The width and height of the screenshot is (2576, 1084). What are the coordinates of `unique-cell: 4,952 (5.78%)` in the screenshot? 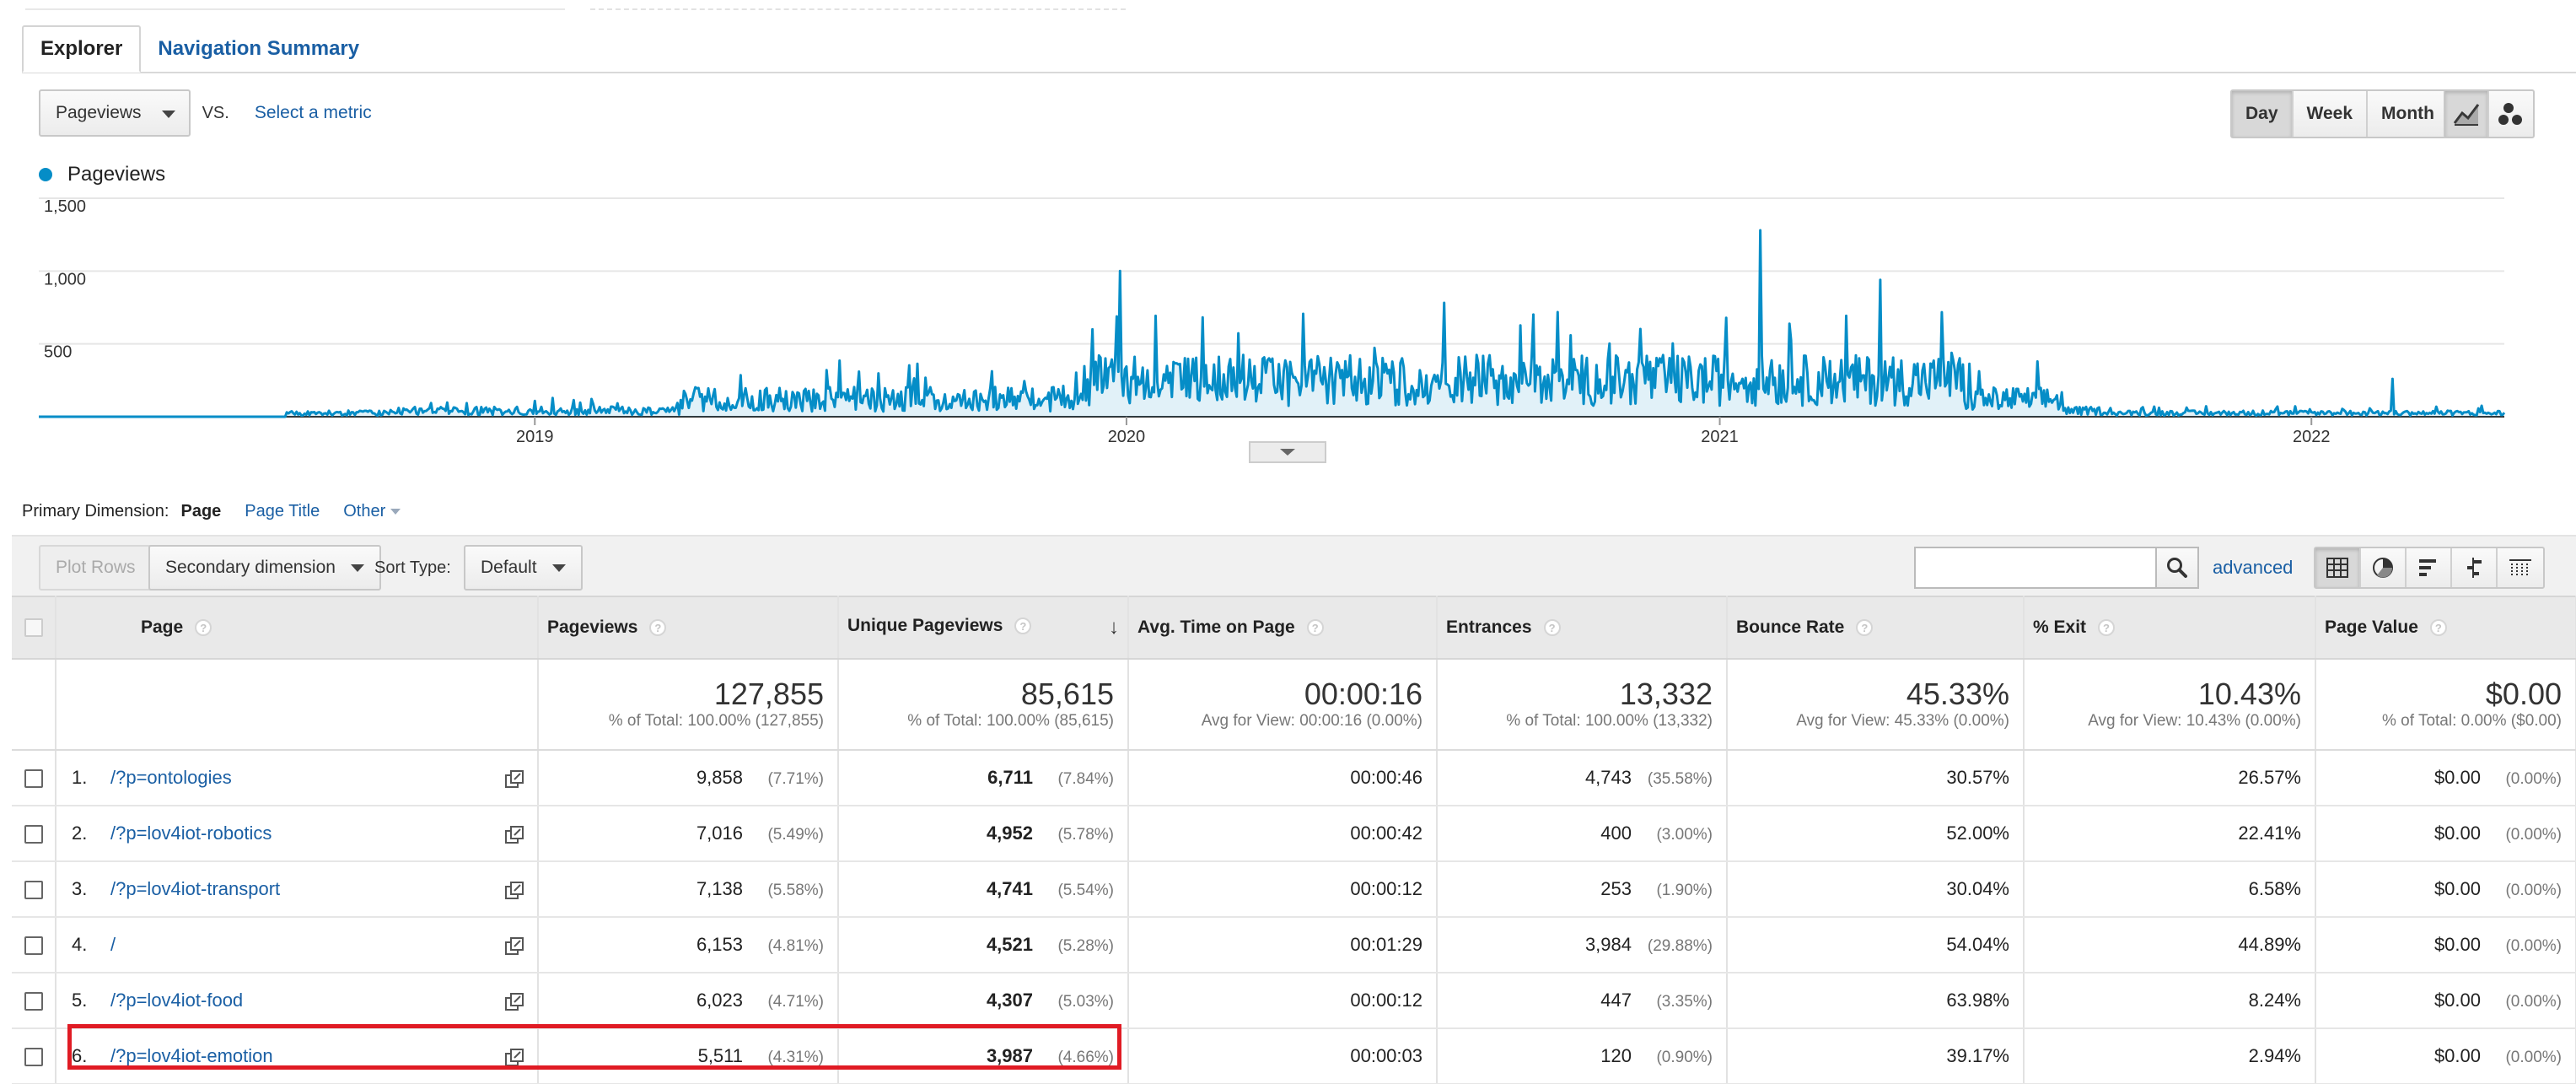 It's located at (983, 834).